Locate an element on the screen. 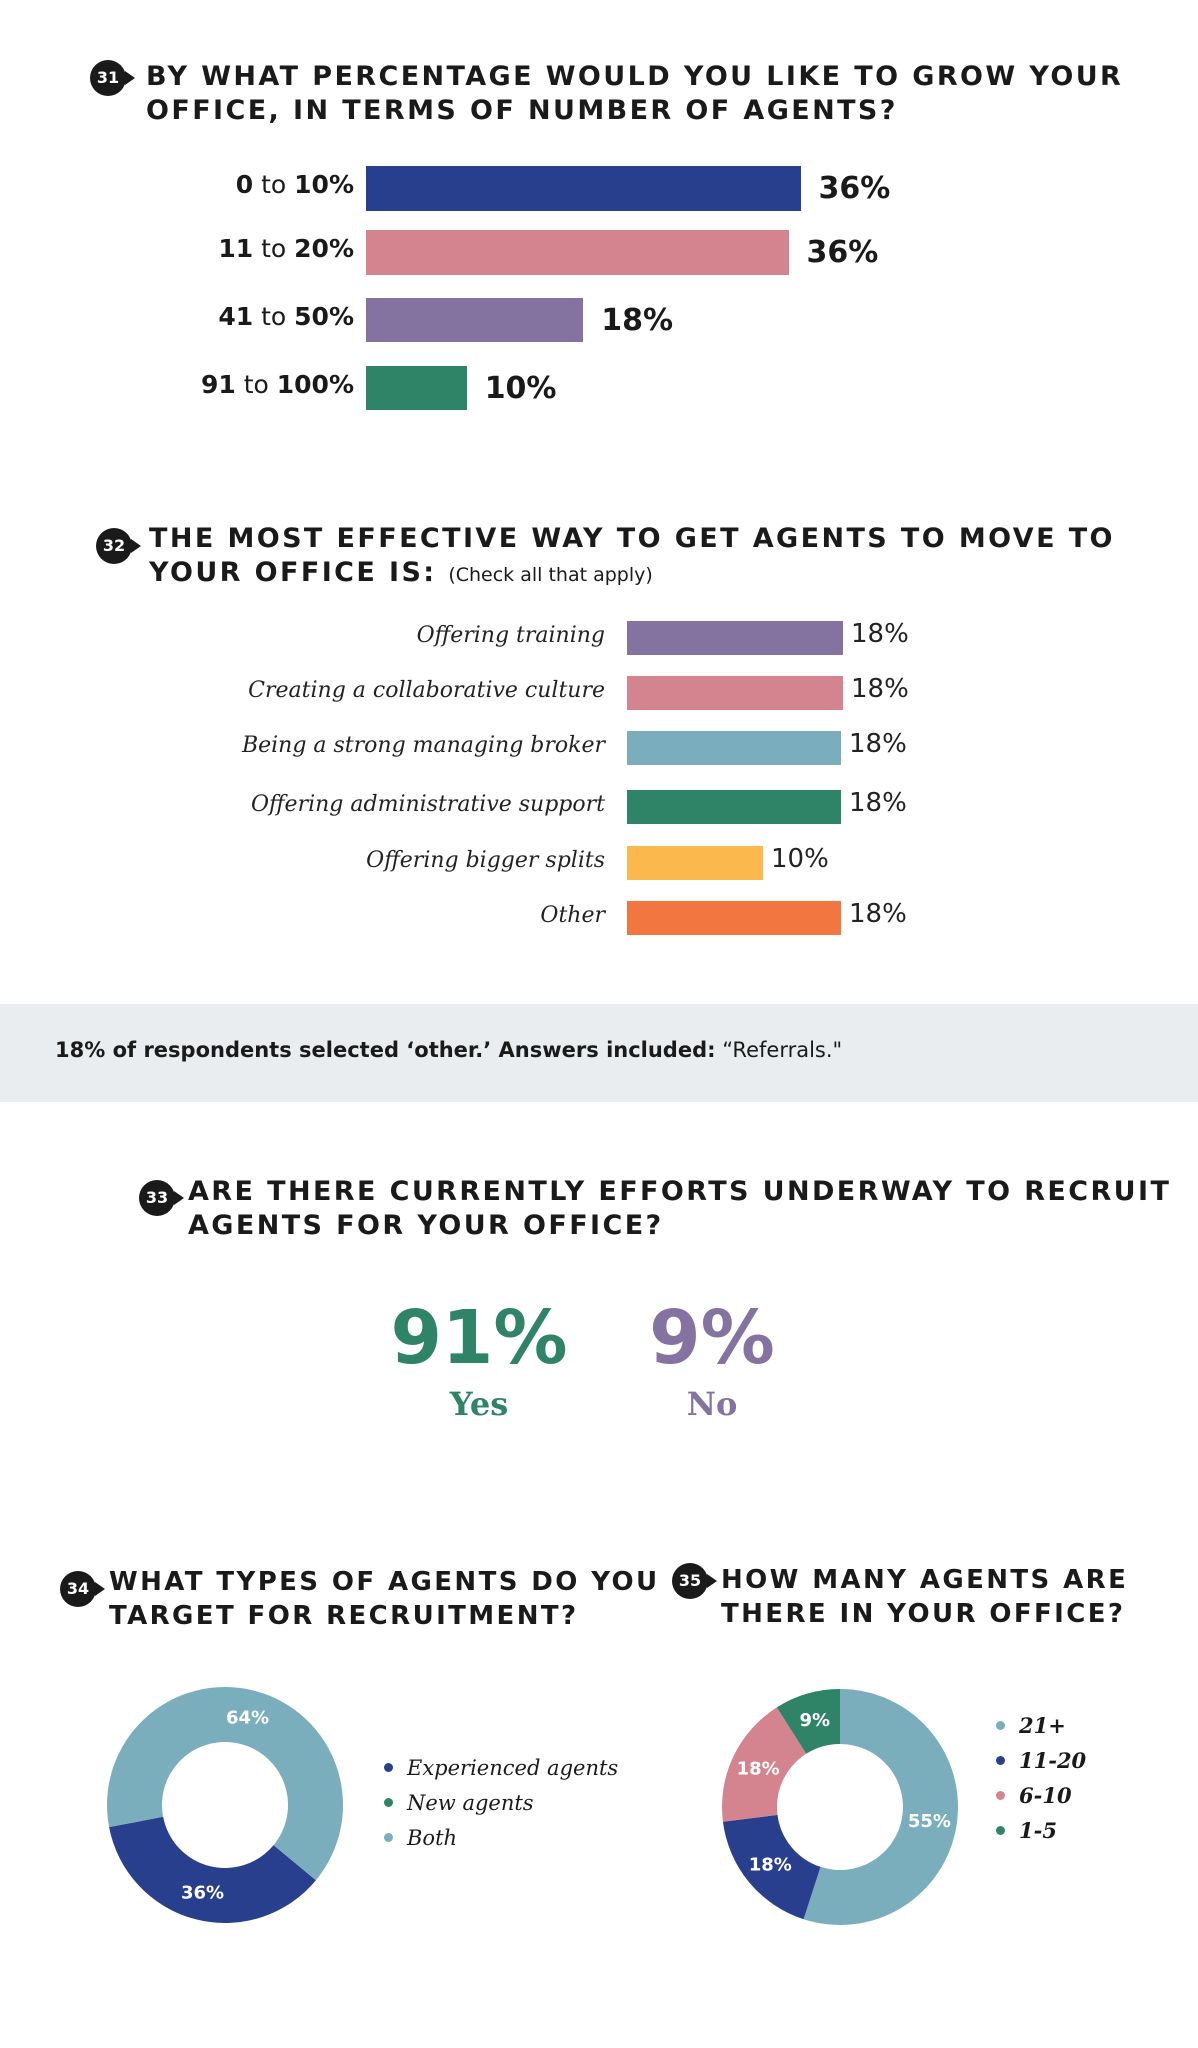 This screenshot has width=1198, height=2048. title-line: WHAT TYPES OF AGENTS DO YOU is located at coordinates (384, 1582).